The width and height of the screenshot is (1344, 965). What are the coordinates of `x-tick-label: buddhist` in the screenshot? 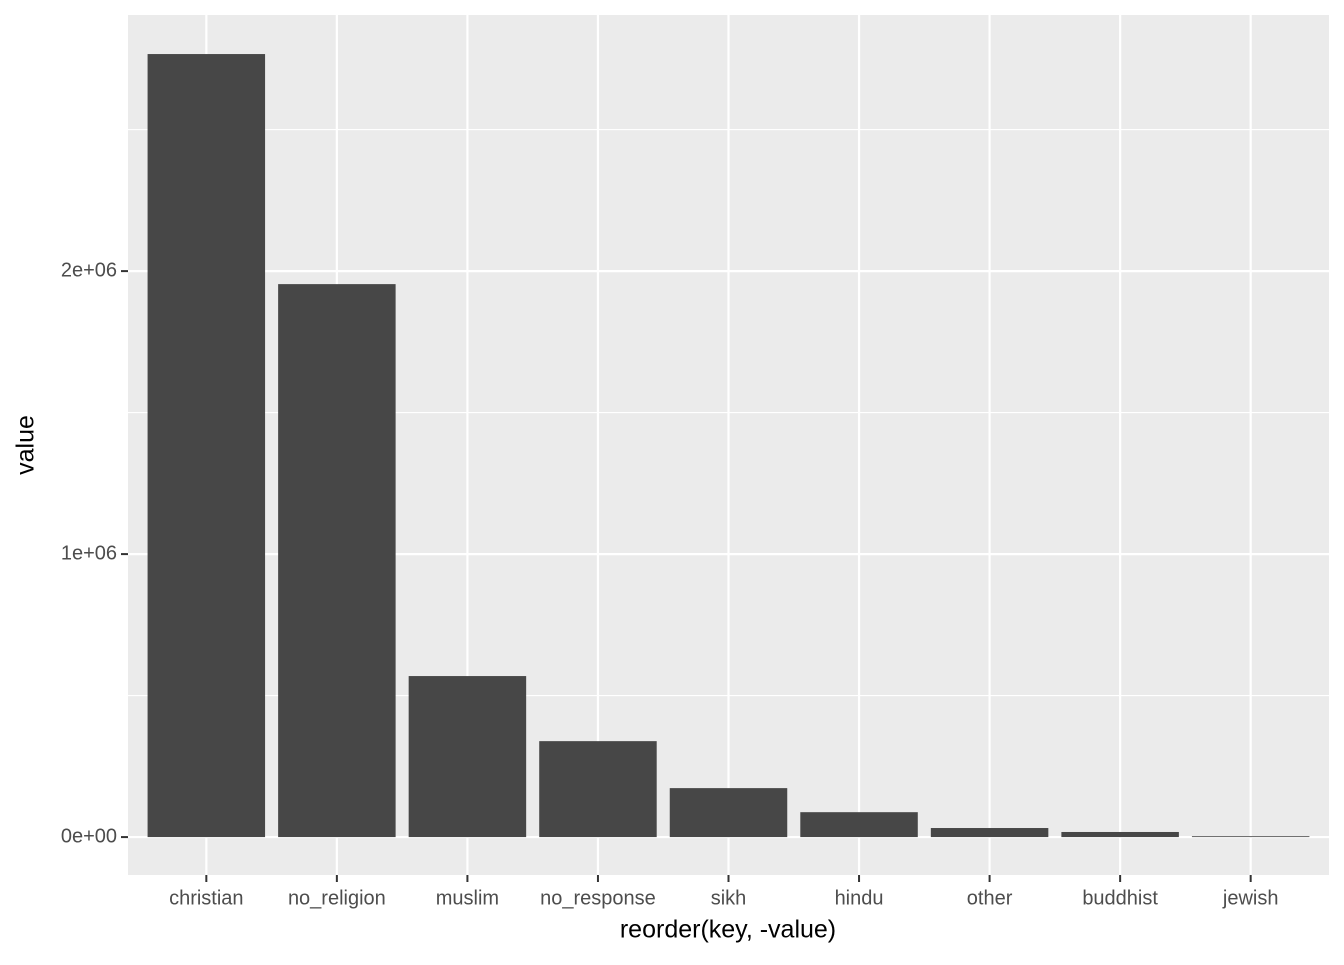 It's located at (1120, 898).